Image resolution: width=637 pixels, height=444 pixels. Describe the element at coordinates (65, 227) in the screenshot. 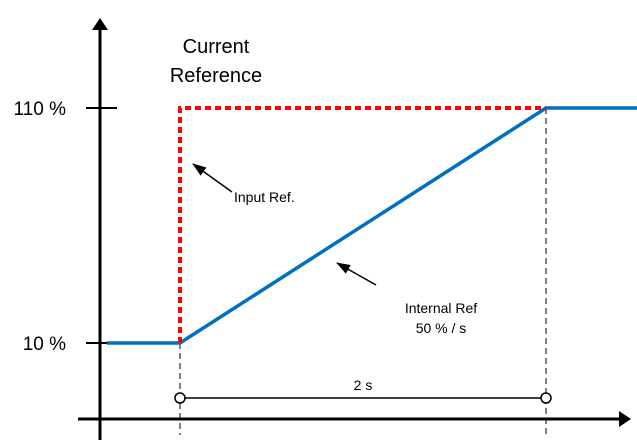

I see `y-ticks: 10 % 110 %` at that location.